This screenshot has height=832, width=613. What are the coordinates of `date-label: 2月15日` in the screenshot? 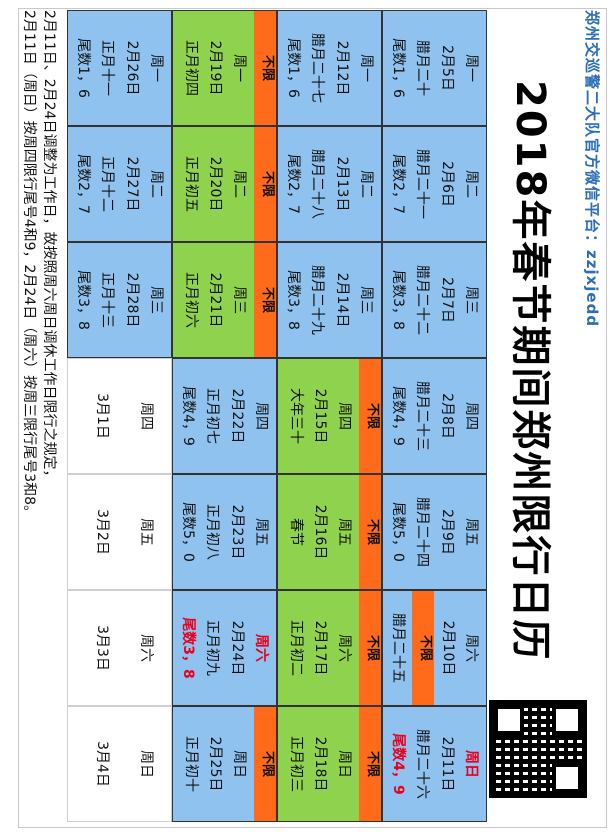 It's located at (320, 416).